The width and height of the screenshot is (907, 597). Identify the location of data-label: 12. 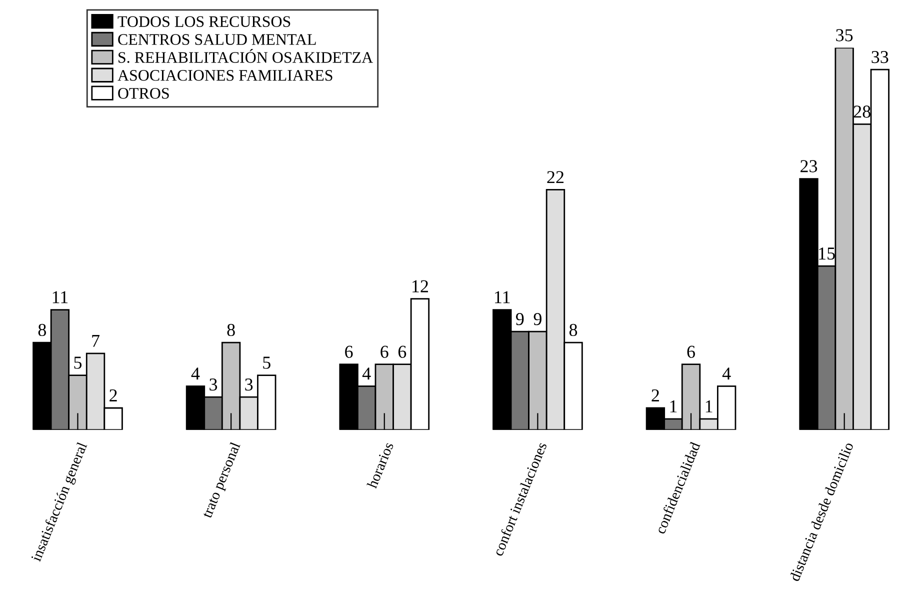
(420, 286).